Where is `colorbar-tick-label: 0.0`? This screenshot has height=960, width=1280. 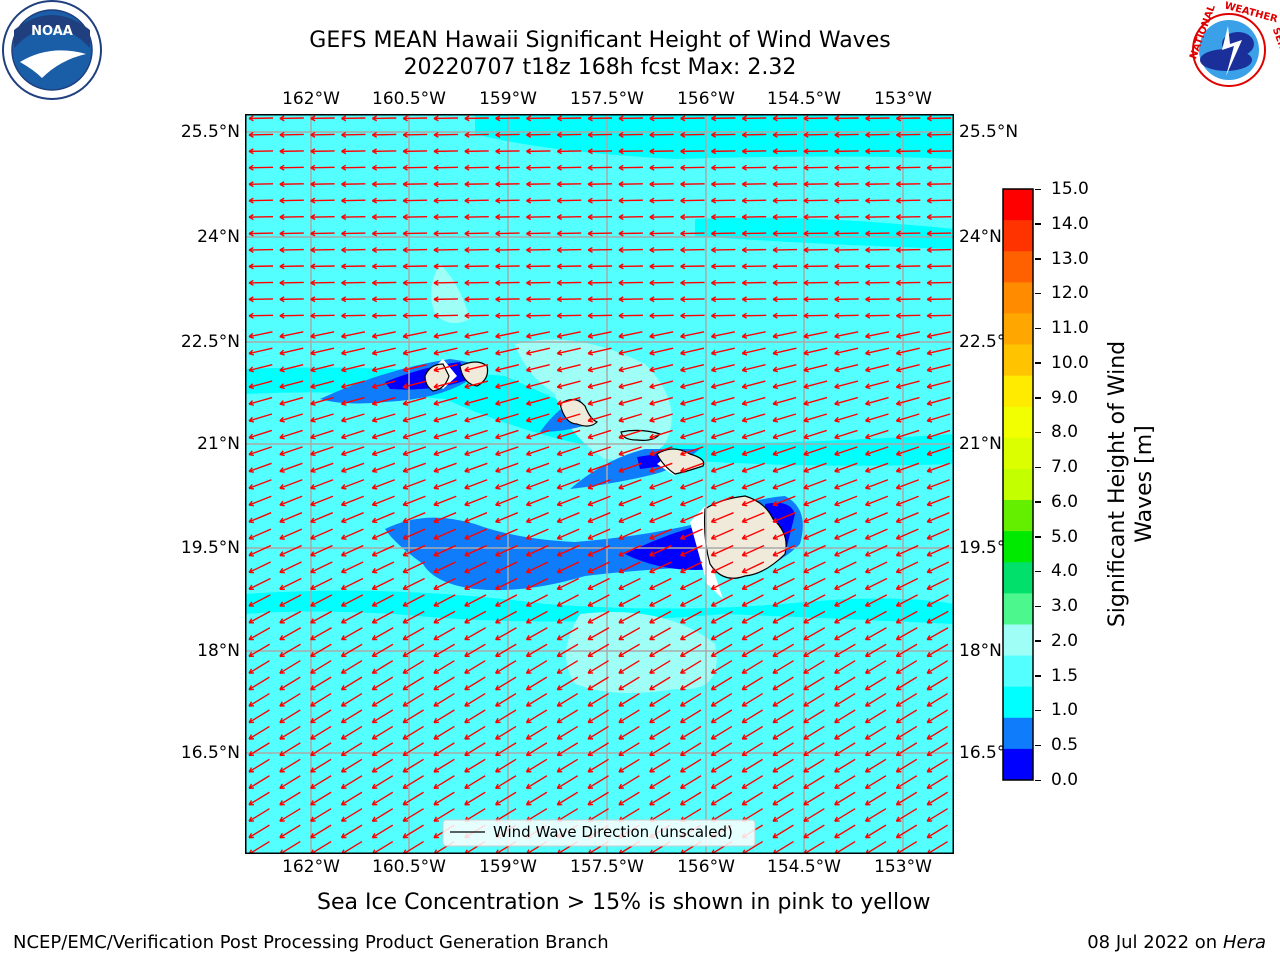
colorbar-tick-label: 0.0 is located at coordinates (1065, 780).